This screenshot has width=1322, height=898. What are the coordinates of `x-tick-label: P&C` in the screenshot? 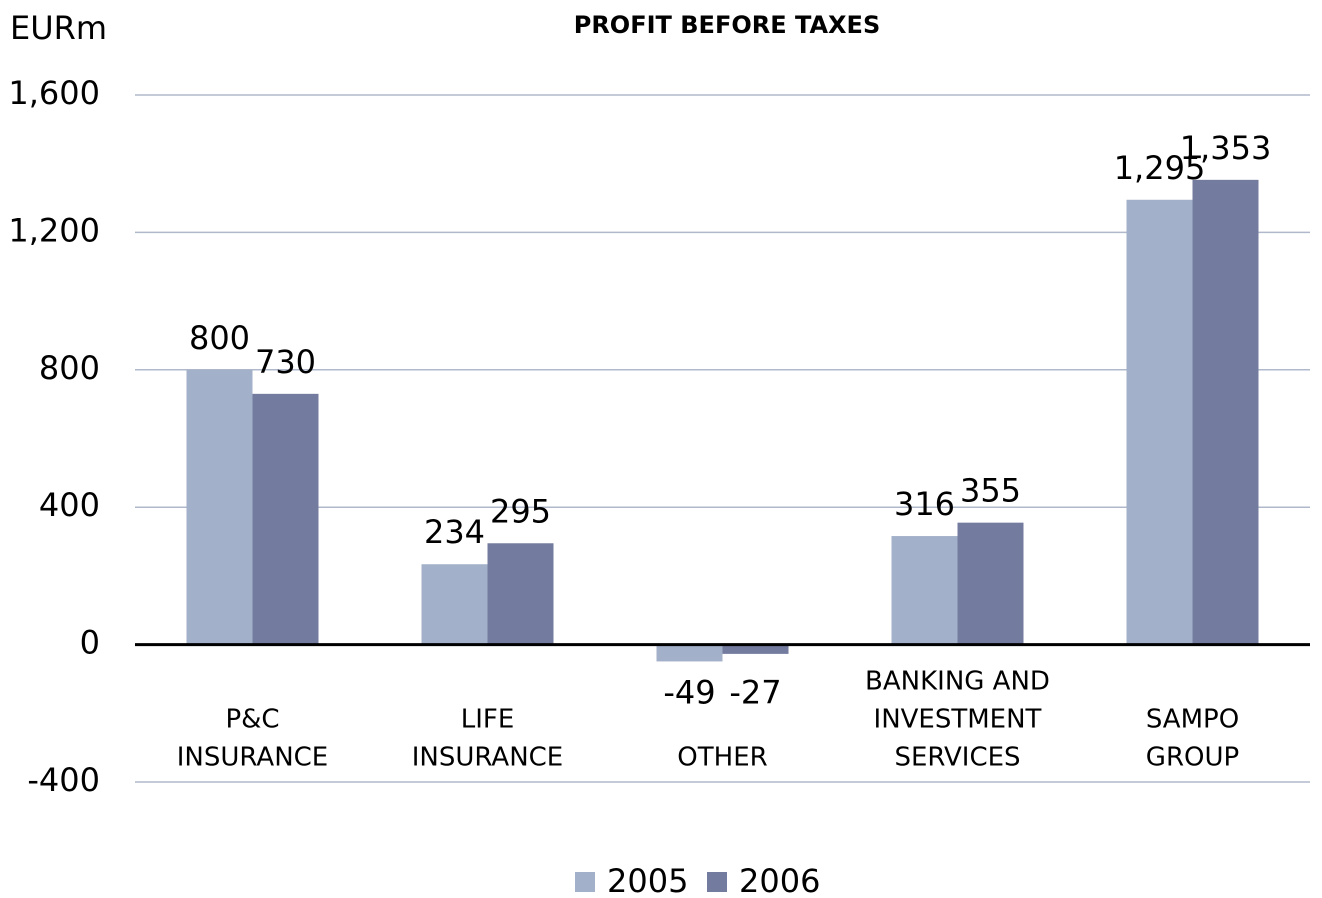 It's located at (252, 720).